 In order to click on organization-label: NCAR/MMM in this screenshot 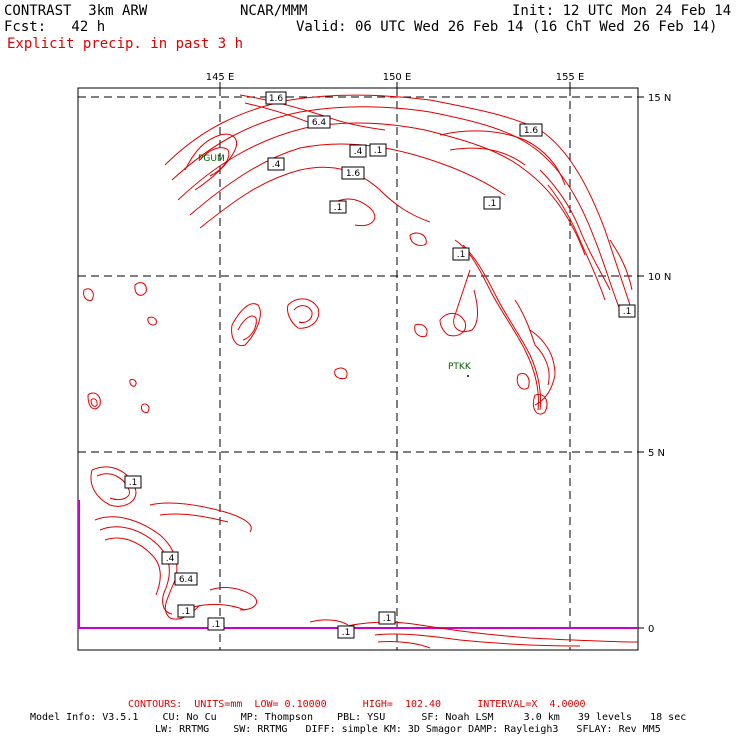, I will do `click(274, 11)`.